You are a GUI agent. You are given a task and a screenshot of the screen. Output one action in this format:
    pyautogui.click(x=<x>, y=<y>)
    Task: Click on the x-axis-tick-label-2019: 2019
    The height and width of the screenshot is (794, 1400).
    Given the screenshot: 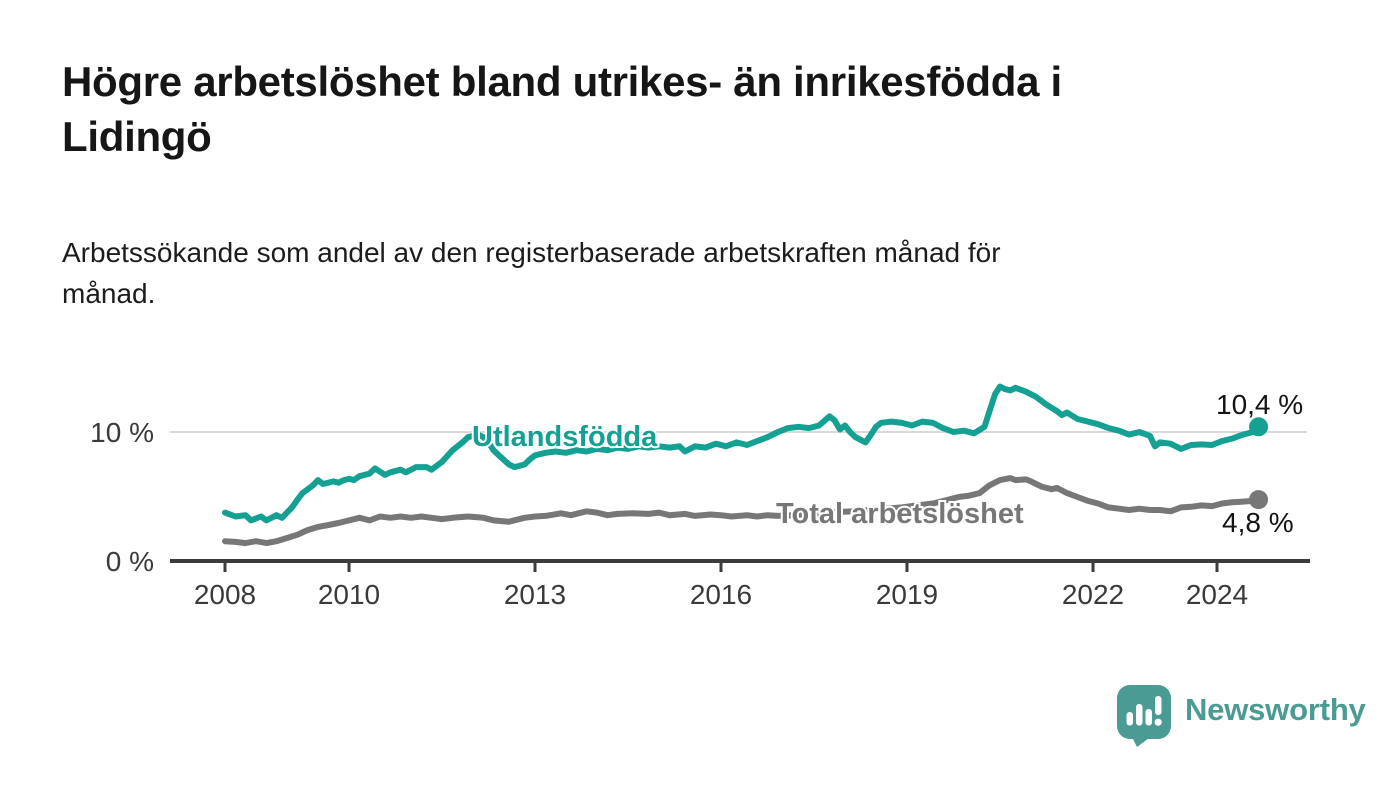 What is the action you would take?
    pyautogui.click(x=907, y=594)
    